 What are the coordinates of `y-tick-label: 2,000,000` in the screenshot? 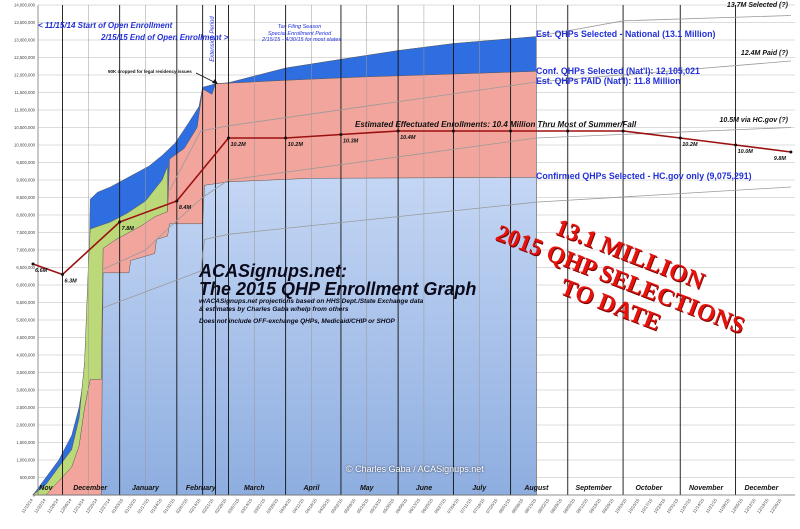 It's located at (25, 425).